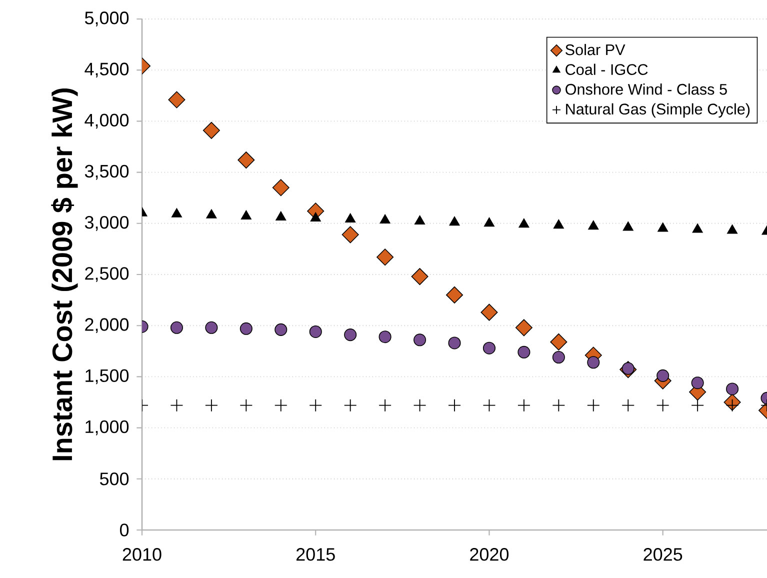  I want to click on x-tick-label: 2015, so click(315, 554).